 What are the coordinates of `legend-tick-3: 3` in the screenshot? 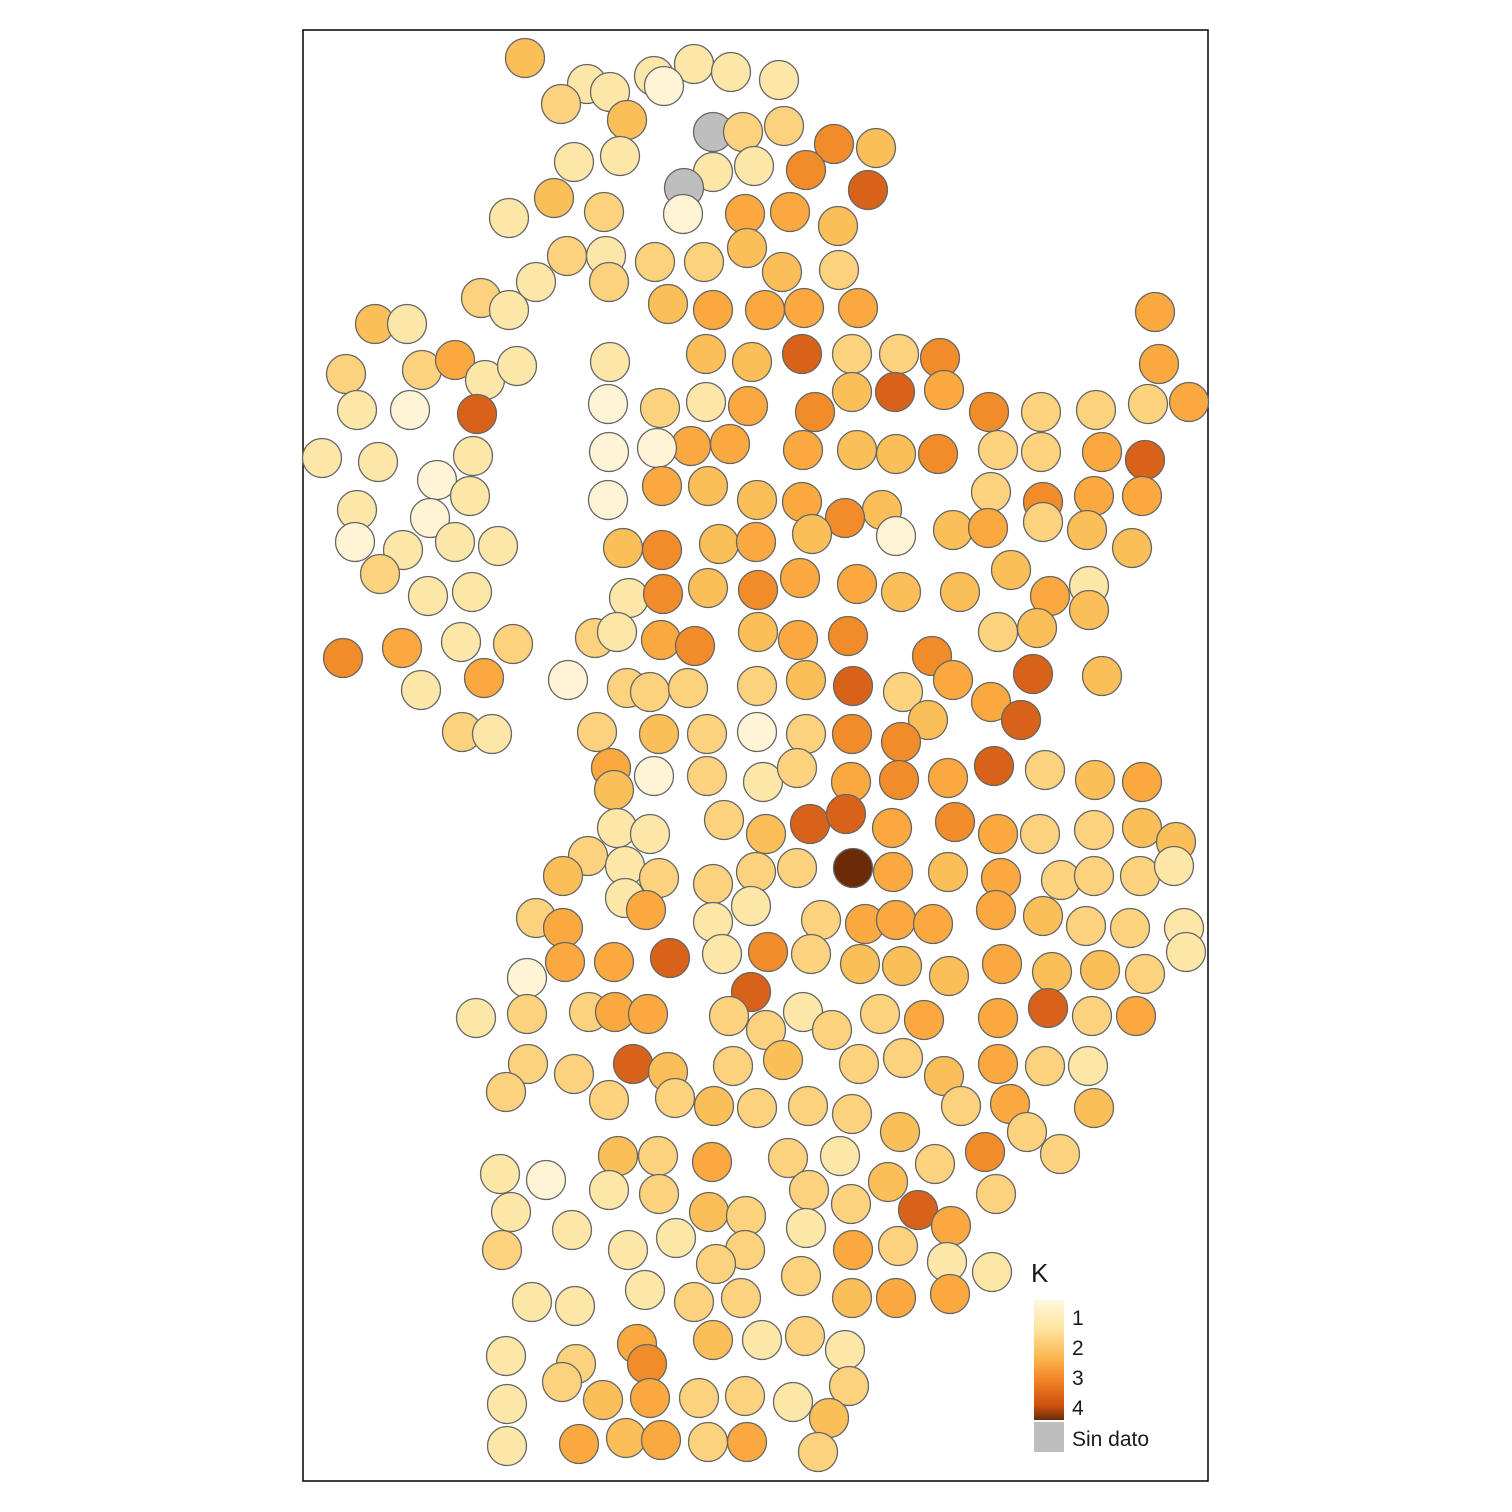 It's located at (1078, 1378).